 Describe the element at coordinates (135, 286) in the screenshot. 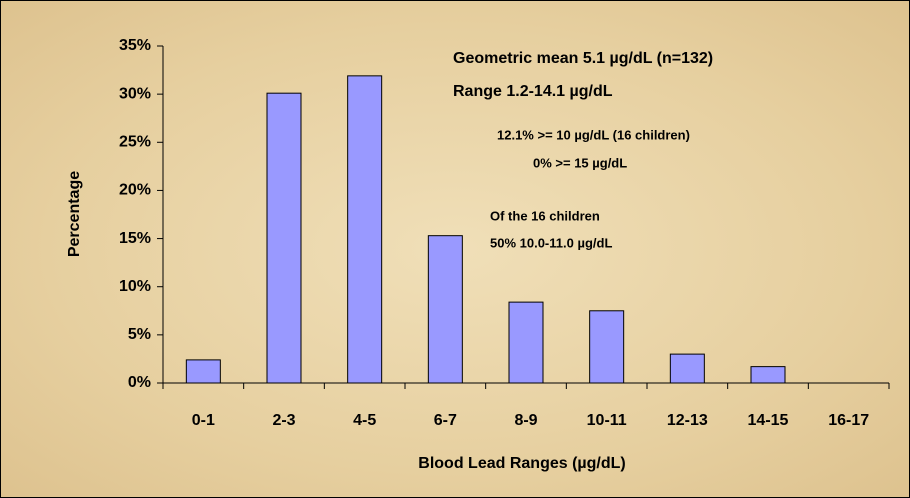

I see `y-tick-label: 10%` at that location.